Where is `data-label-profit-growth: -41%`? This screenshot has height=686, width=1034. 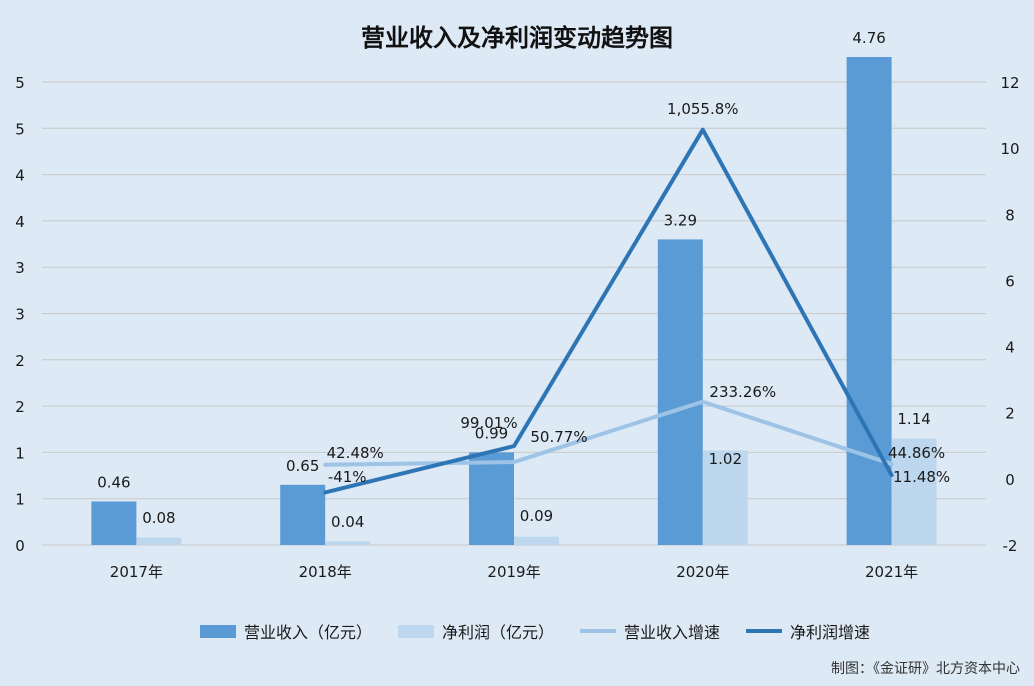
data-label-profit-growth: -41% is located at coordinates (347, 477).